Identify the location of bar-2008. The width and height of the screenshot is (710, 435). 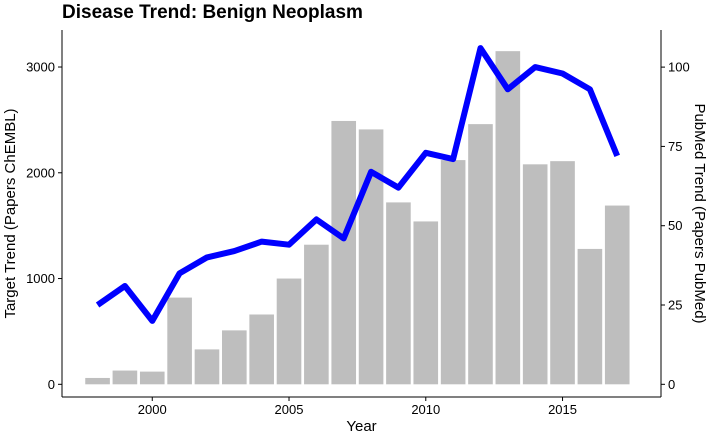
(371, 257).